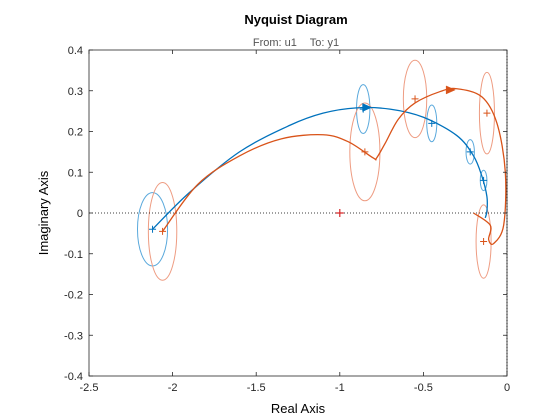 This screenshot has height=420, width=560. Describe the element at coordinates (340, 388) in the screenshot. I see `x-tick-label: -1` at that location.